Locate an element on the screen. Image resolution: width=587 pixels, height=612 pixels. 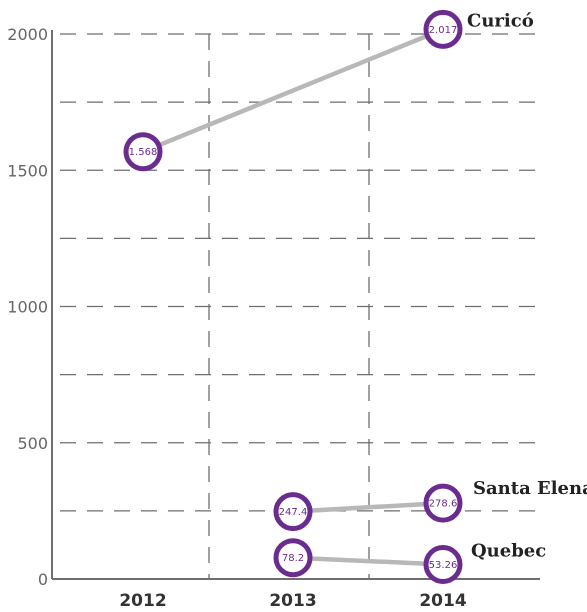
series-name-label: Santa Elena is located at coordinates (530, 488).